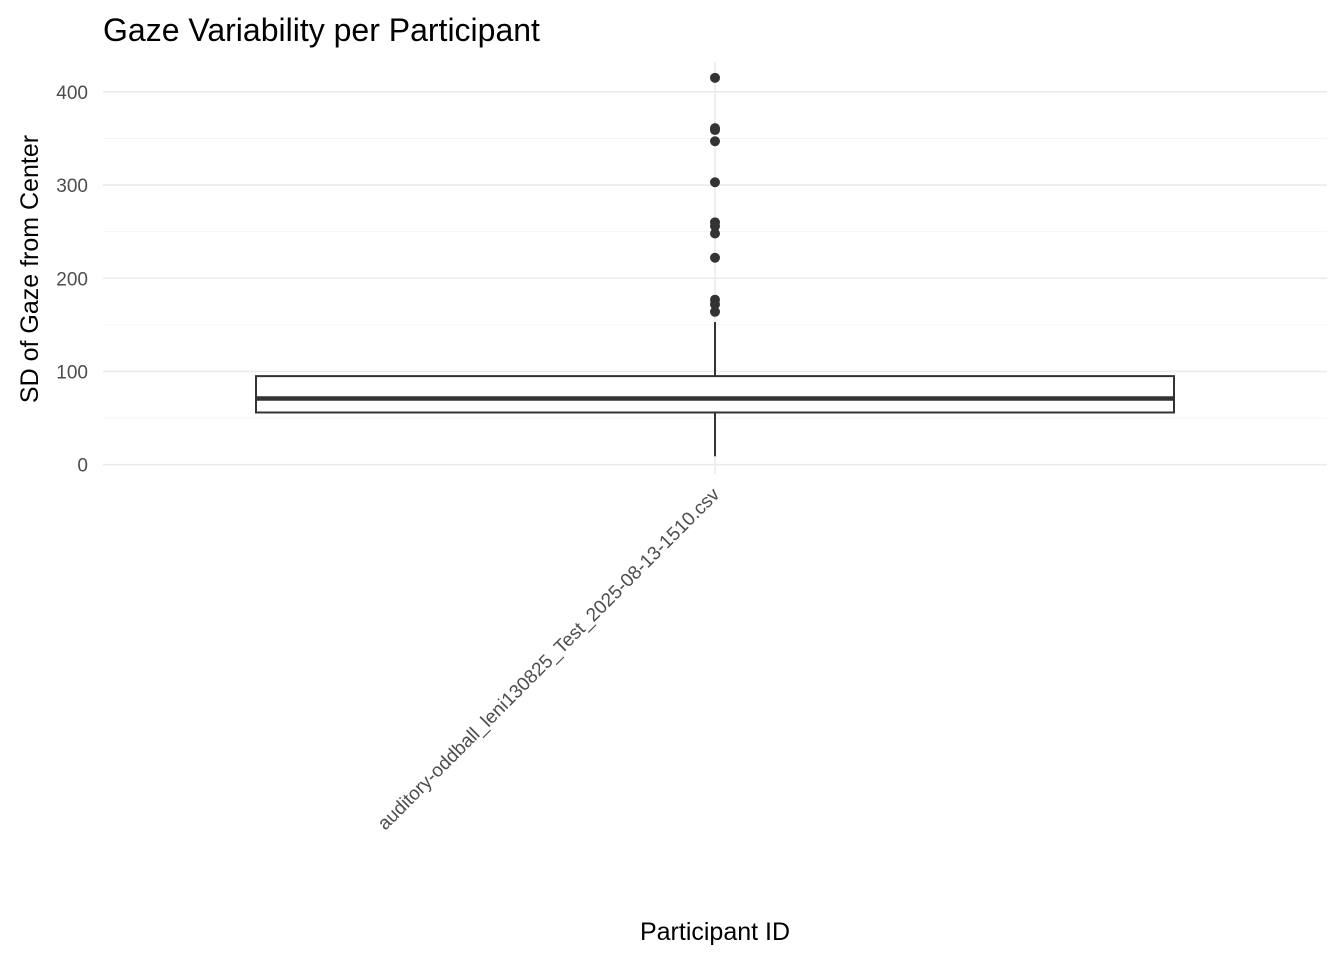  Describe the element at coordinates (72, 186) in the screenshot. I see `y-tick-label: 300` at that location.